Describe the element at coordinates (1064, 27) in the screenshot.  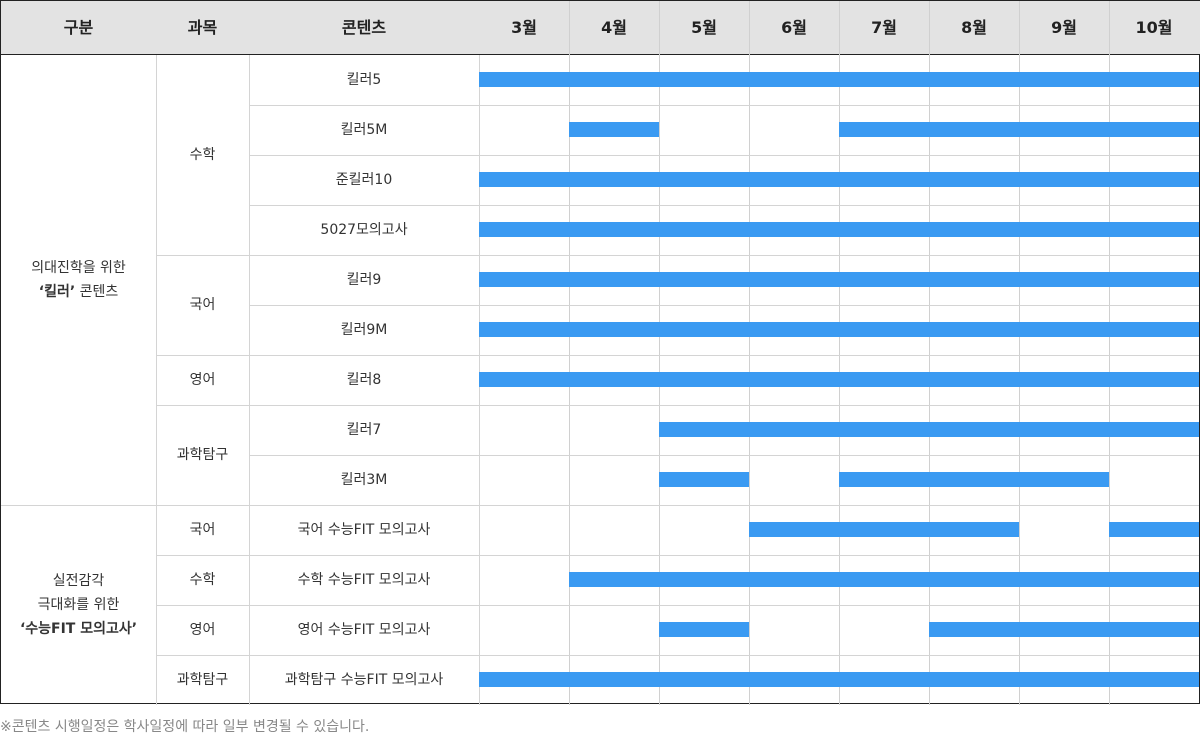
I see `header-month: 9월` at that location.